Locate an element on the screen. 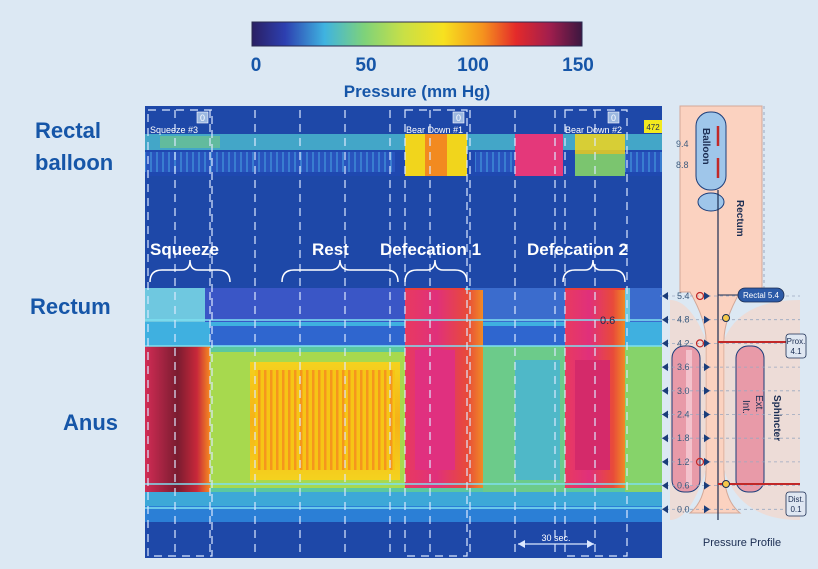  colorbar-tick-0: 0 is located at coordinates (256, 65).